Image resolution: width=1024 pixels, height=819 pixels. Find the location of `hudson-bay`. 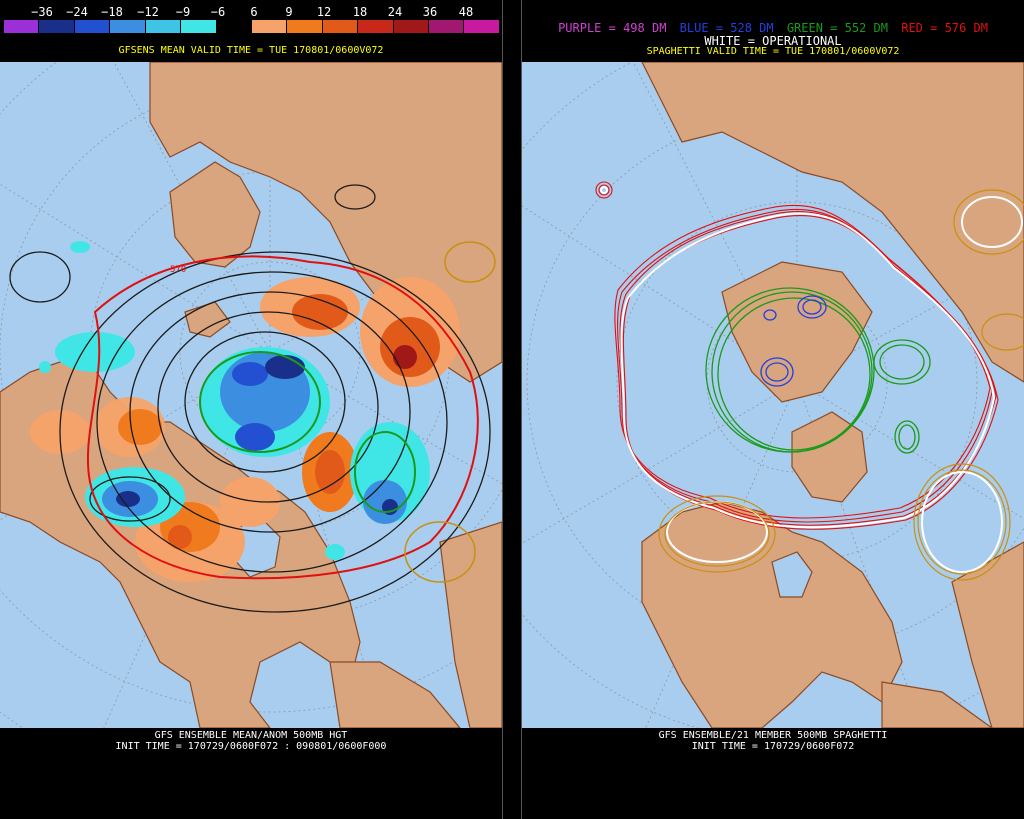

hudson-bay is located at coordinates (792, 574).